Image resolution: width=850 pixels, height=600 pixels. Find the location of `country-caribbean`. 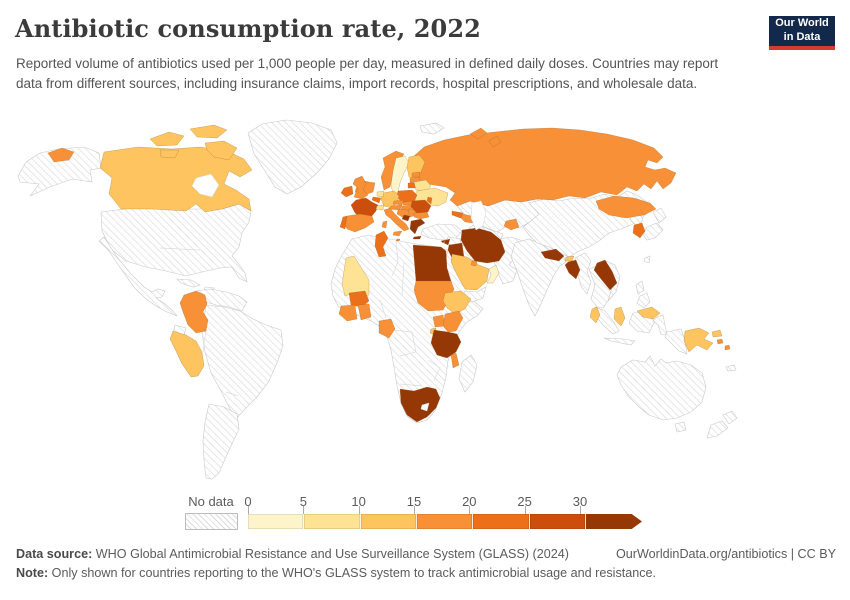

country-caribbean is located at coordinates (188, 283).